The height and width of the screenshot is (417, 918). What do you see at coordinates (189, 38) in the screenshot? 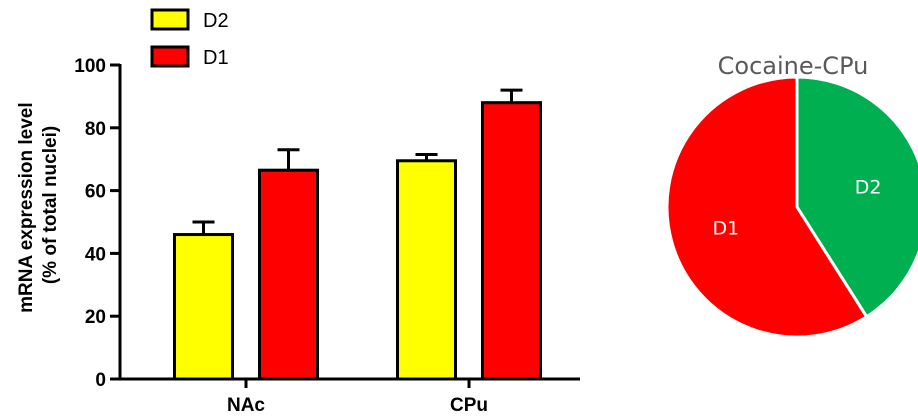
I see `legend: D2 D1` at bounding box center [189, 38].